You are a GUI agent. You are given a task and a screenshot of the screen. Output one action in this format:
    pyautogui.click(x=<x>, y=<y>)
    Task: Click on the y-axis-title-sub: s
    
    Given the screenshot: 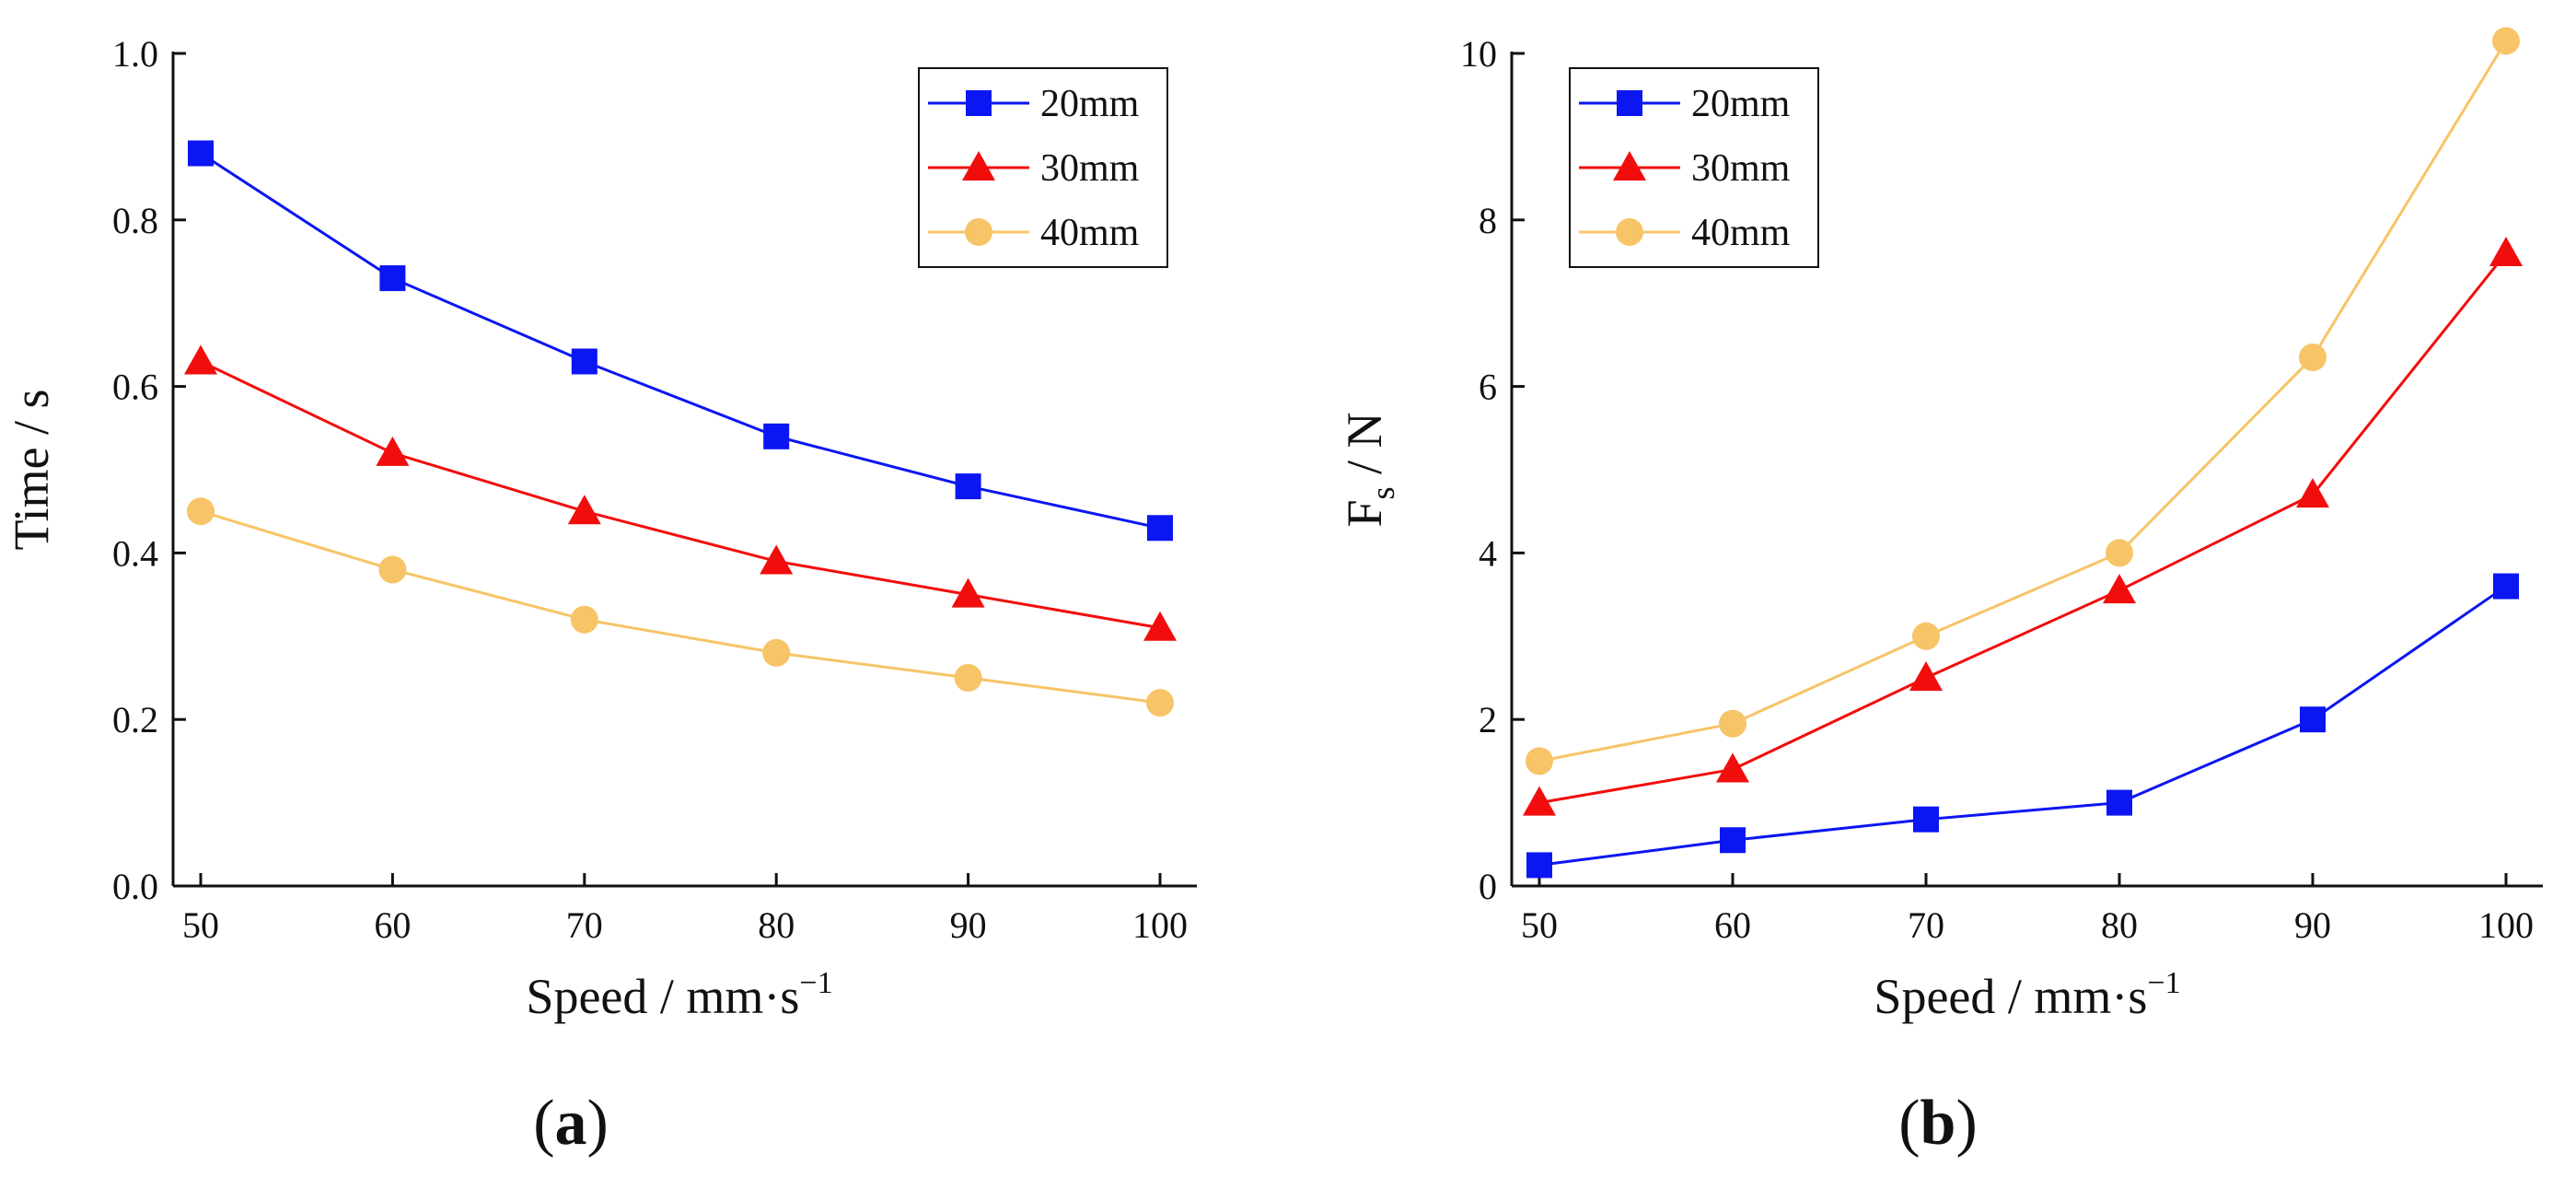 What is the action you would take?
    pyautogui.click(x=1382, y=492)
    